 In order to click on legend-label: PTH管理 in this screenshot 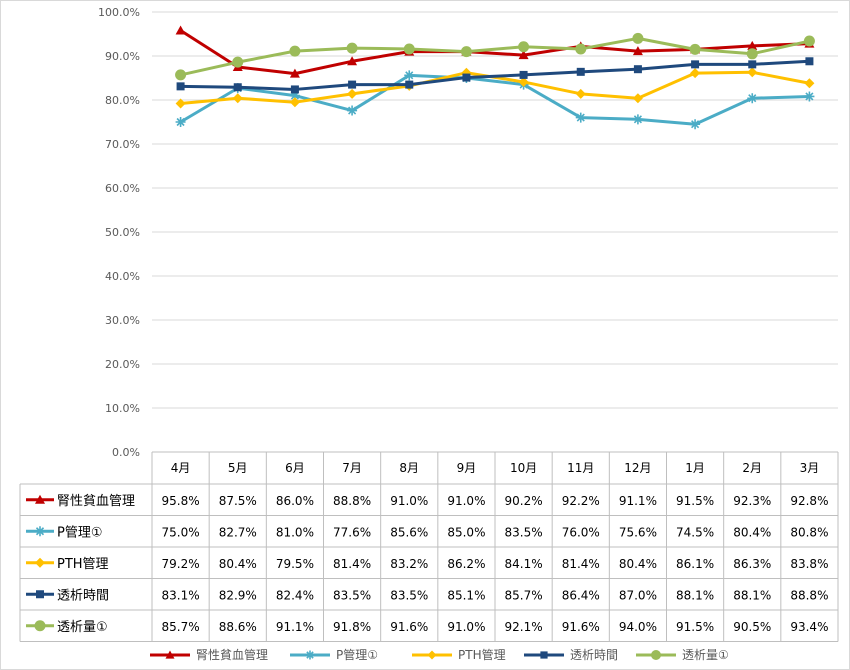, I will do `click(482, 654)`.